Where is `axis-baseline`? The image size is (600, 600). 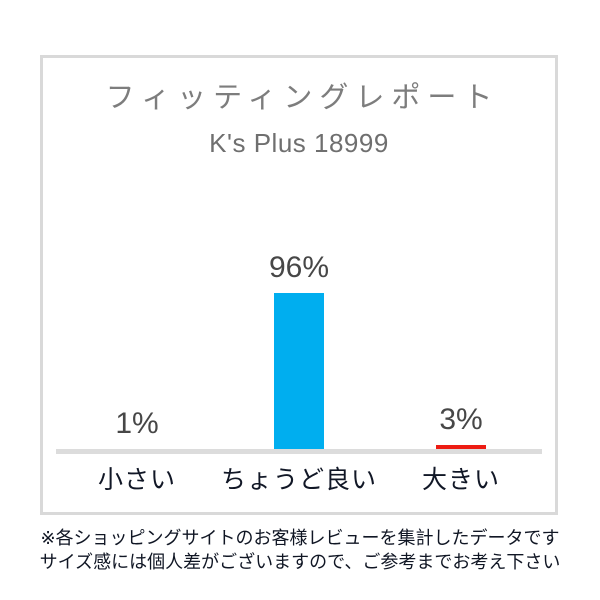
axis-baseline is located at coordinates (299, 451).